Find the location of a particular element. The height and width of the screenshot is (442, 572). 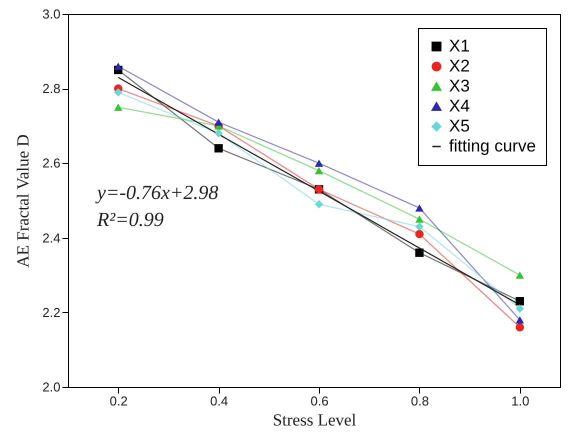

x-tick-label: 0.8 is located at coordinates (419, 401).